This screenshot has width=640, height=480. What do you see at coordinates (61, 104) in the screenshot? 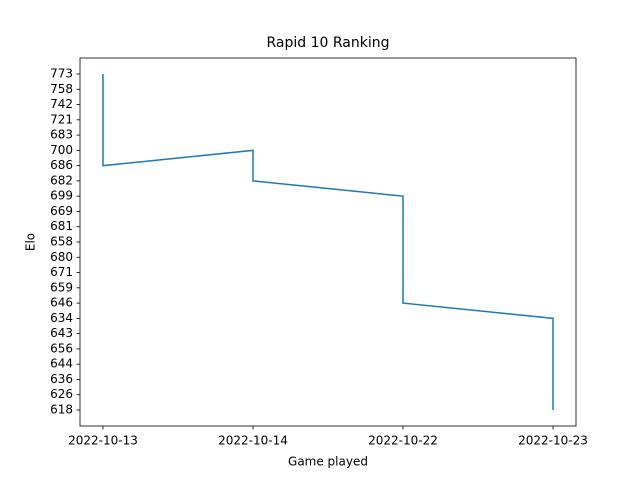
I see `y-tick-label: 742` at bounding box center [61, 104].